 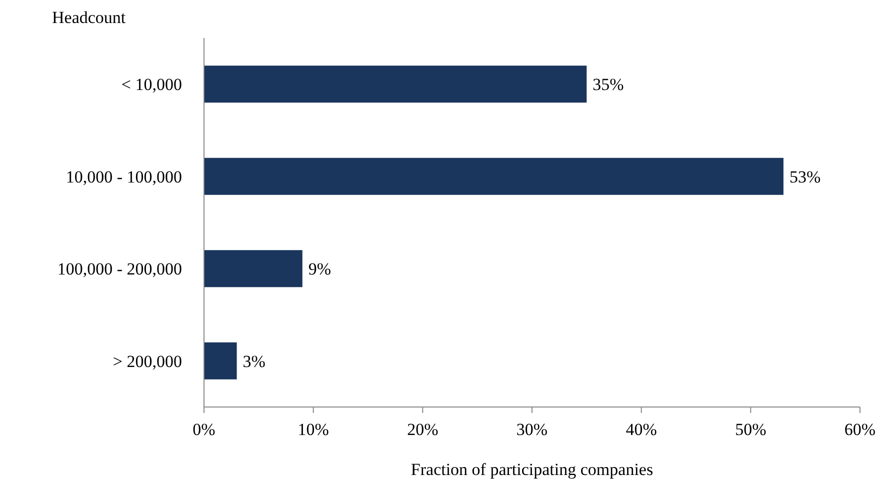 What do you see at coordinates (641, 430) in the screenshot?
I see `x-tick-label: 40%` at bounding box center [641, 430].